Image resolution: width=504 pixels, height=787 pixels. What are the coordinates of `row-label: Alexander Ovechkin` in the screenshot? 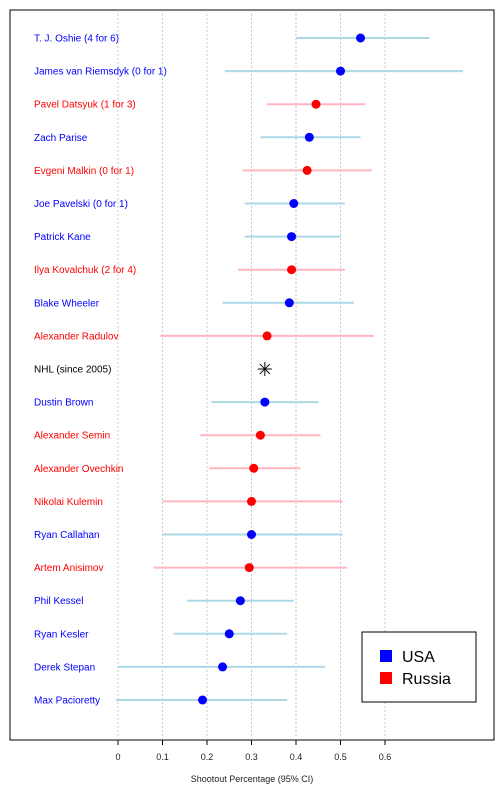 It's located at (79, 469).